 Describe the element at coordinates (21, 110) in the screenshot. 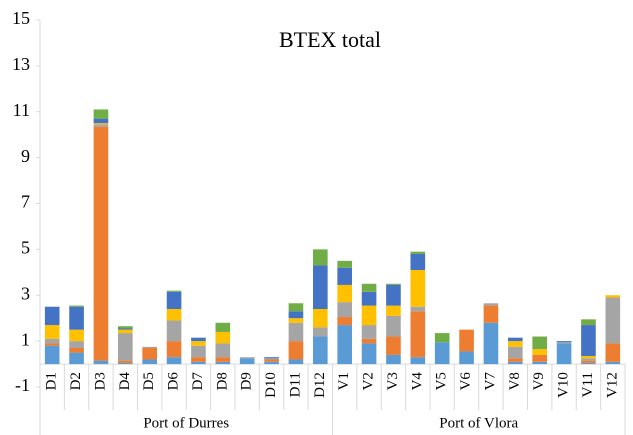

I see `y-tick-label: 11` at that location.